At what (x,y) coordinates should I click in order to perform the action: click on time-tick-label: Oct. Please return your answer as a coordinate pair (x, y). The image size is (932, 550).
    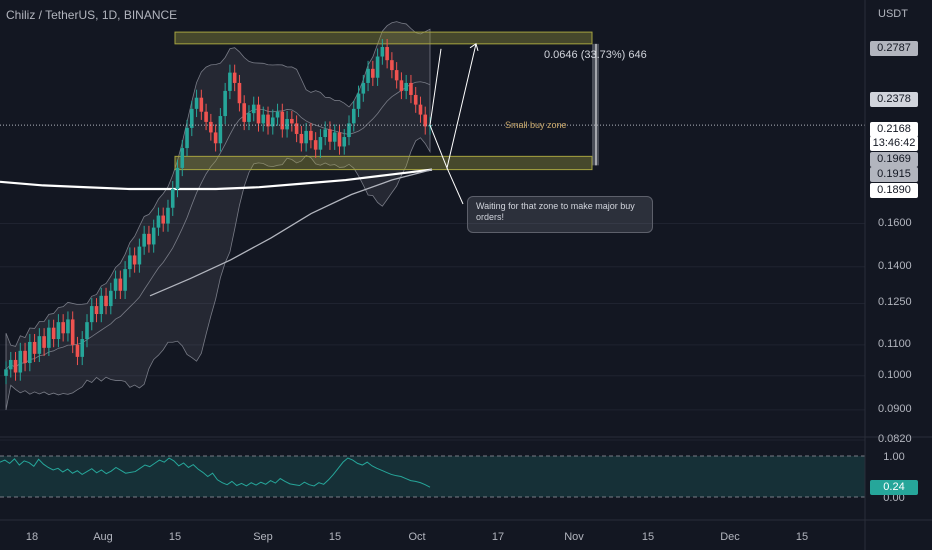
    Looking at the image, I should click on (417, 537).